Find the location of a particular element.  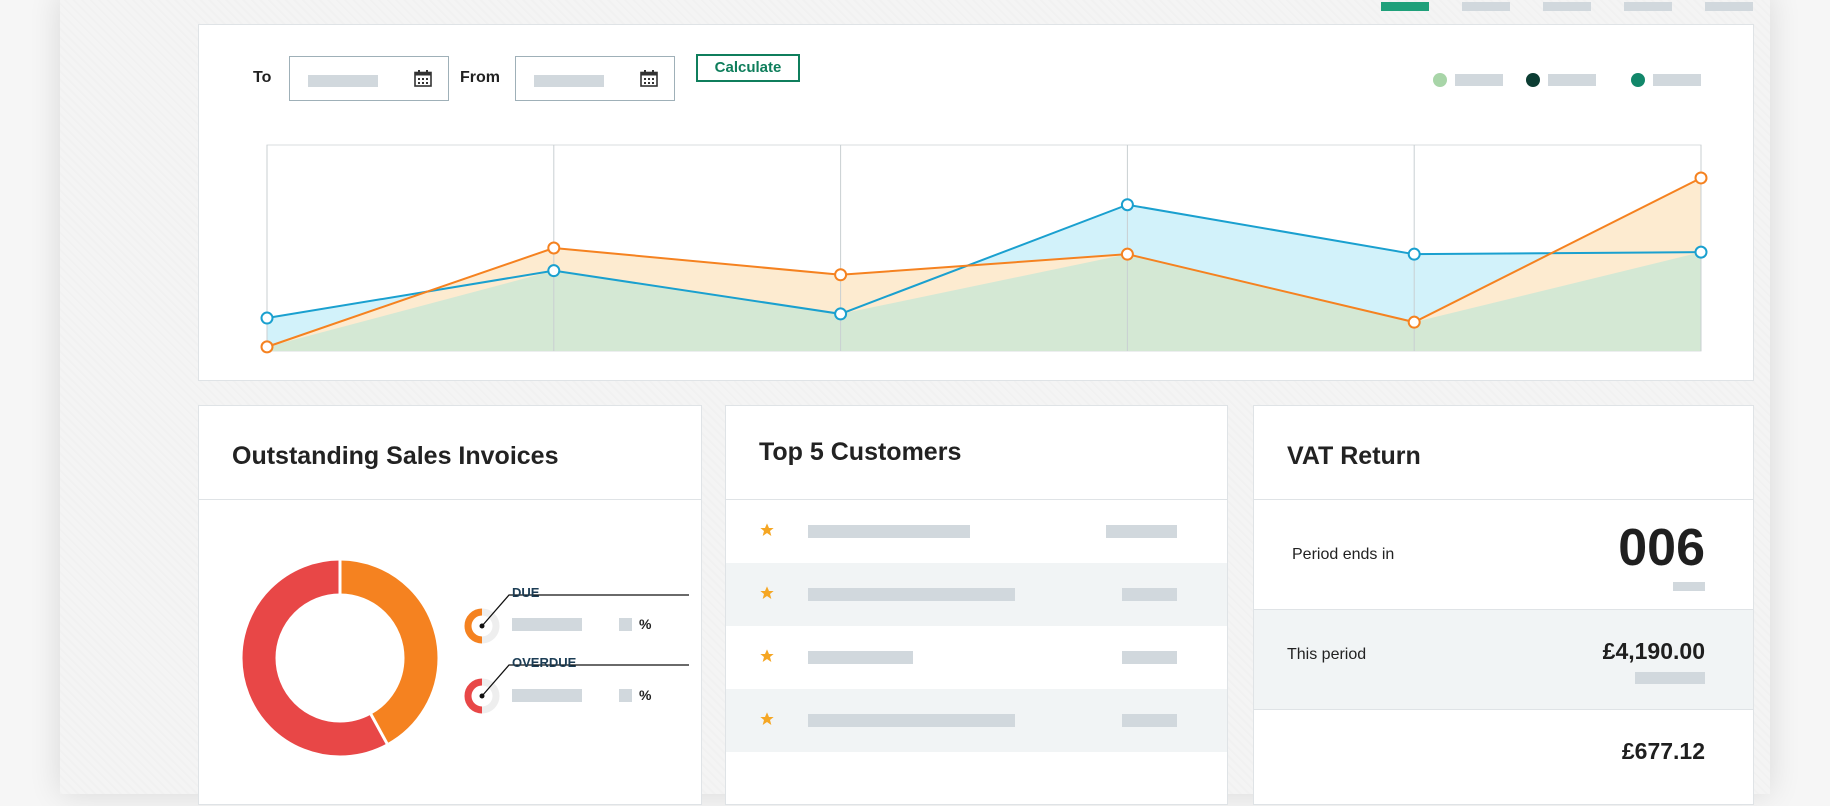

overlap-area is located at coordinates (984, 301).